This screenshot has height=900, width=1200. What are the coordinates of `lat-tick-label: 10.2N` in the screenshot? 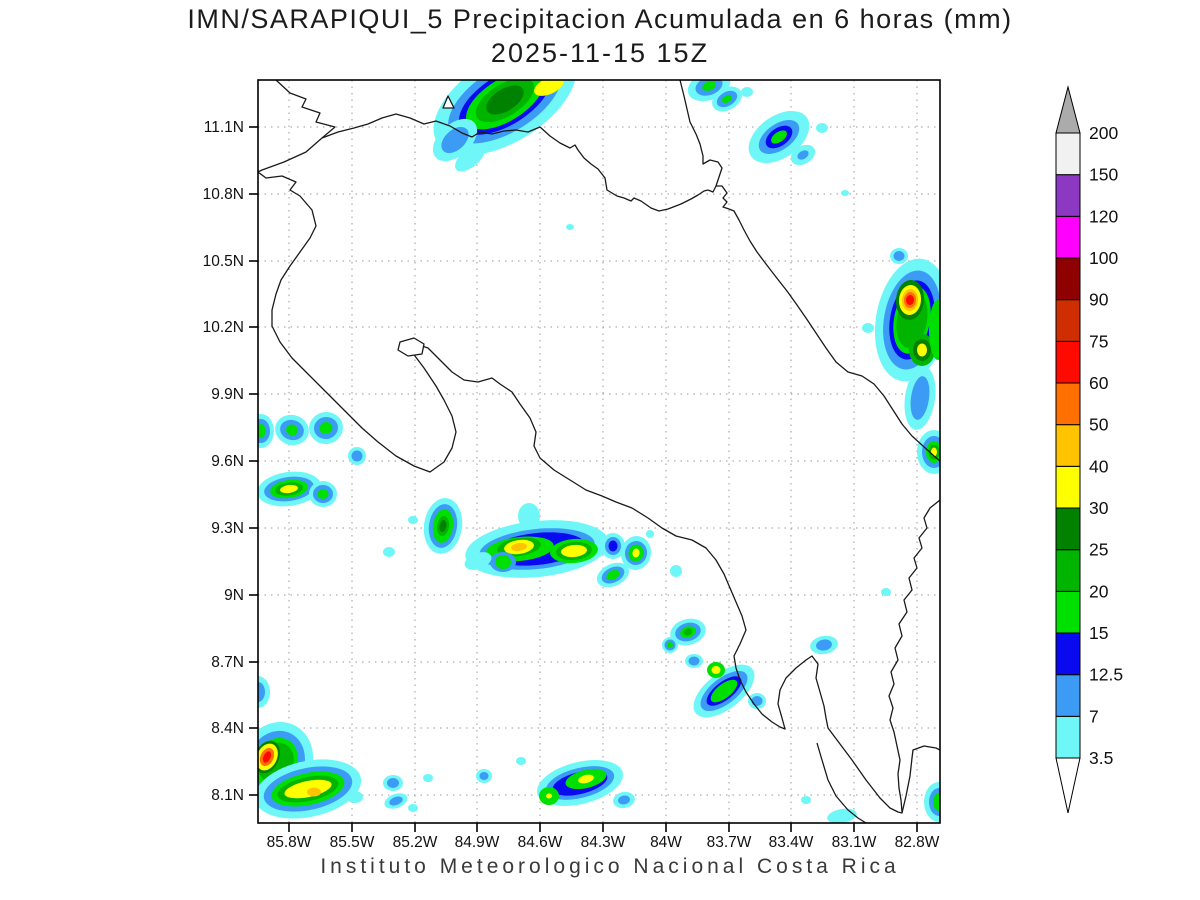 It's located at (223, 327).